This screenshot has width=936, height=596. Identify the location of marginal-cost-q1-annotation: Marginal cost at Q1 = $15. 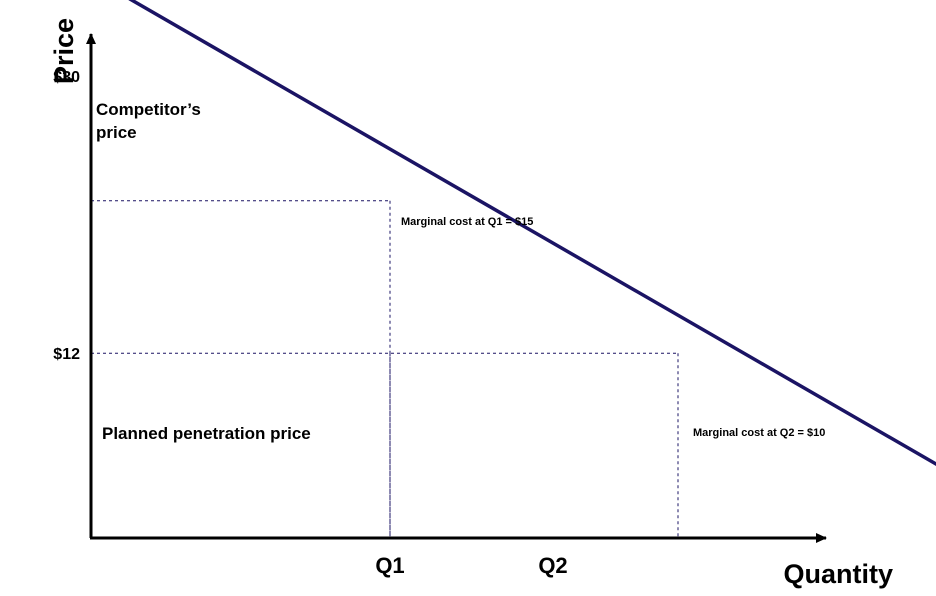
(467, 222).